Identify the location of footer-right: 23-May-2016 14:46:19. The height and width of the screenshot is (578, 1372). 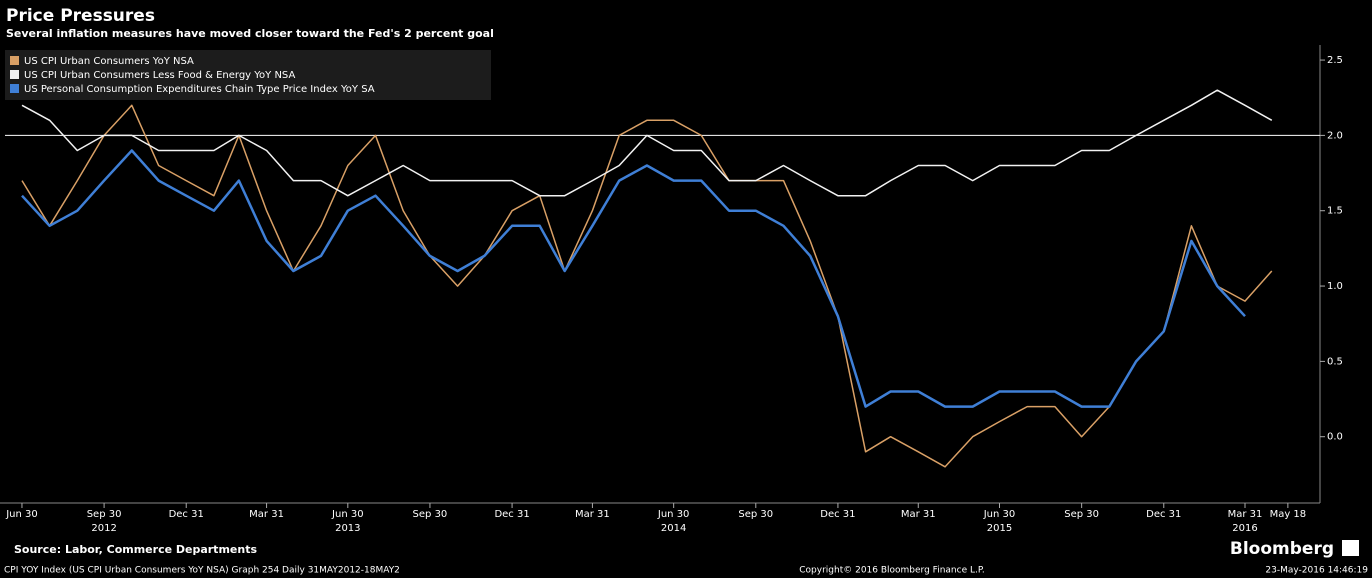
(1316, 571).